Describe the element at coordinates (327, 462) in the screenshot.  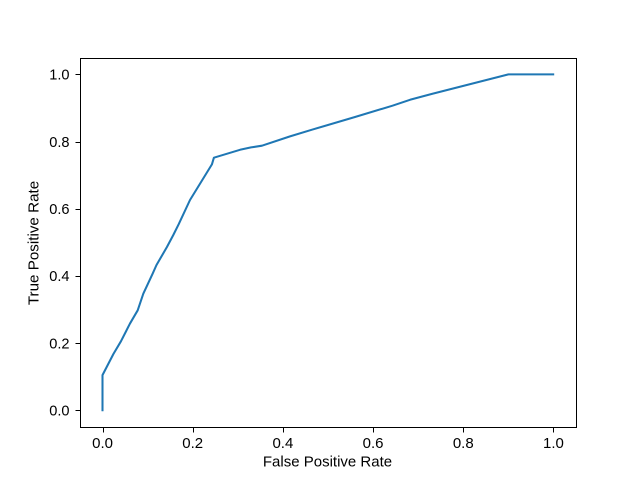
I see `svg-text: False Positive Rate` at that location.